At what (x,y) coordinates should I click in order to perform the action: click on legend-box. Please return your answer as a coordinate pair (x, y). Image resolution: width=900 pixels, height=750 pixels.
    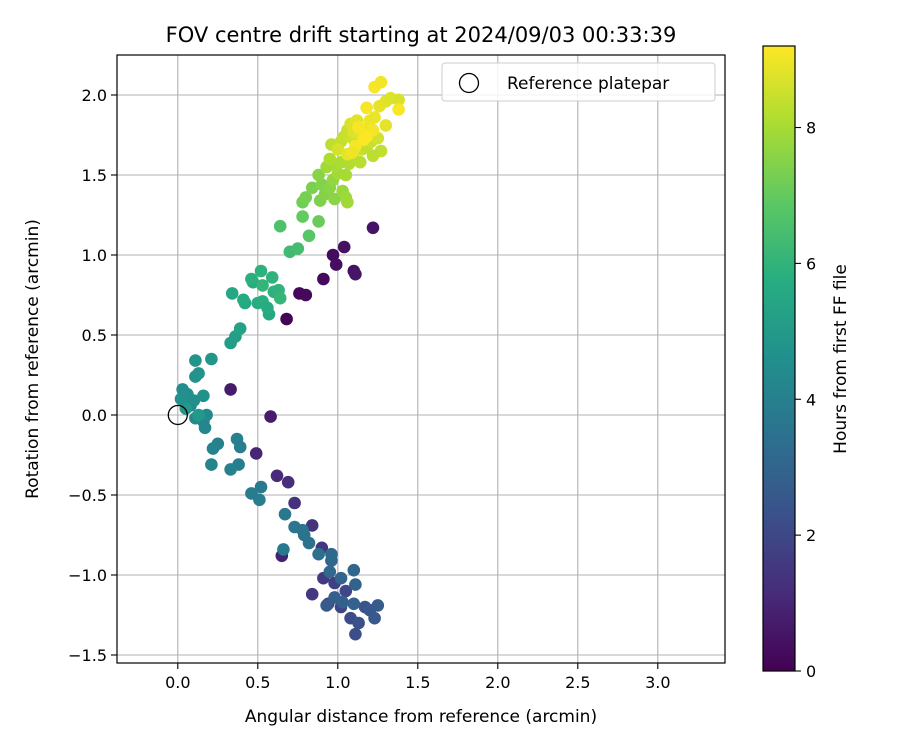
    Looking at the image, I should click on (578, 82).